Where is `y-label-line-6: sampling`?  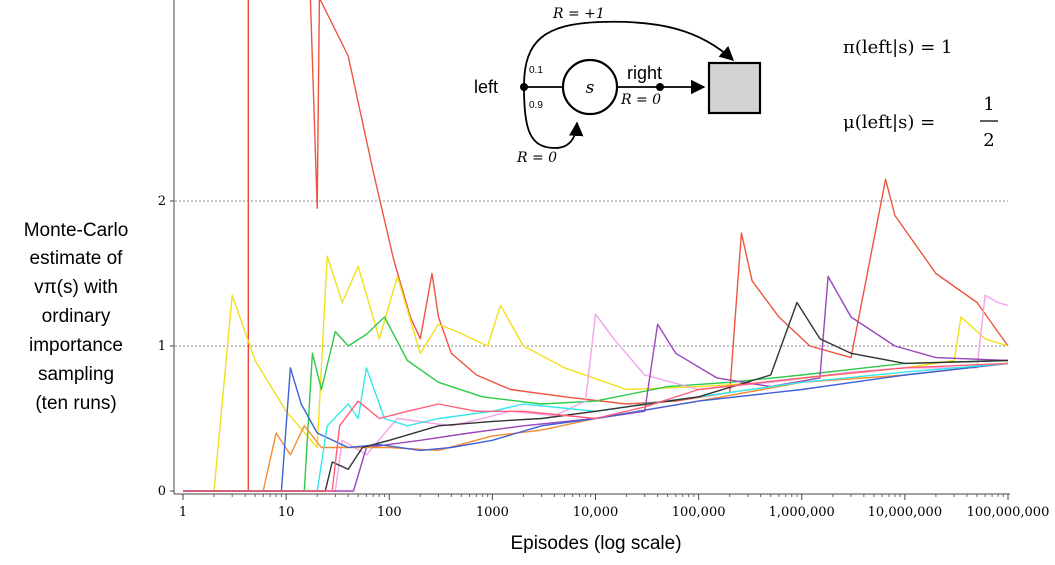
y-label-line-6: sampling is located at coordinates (76, 374).